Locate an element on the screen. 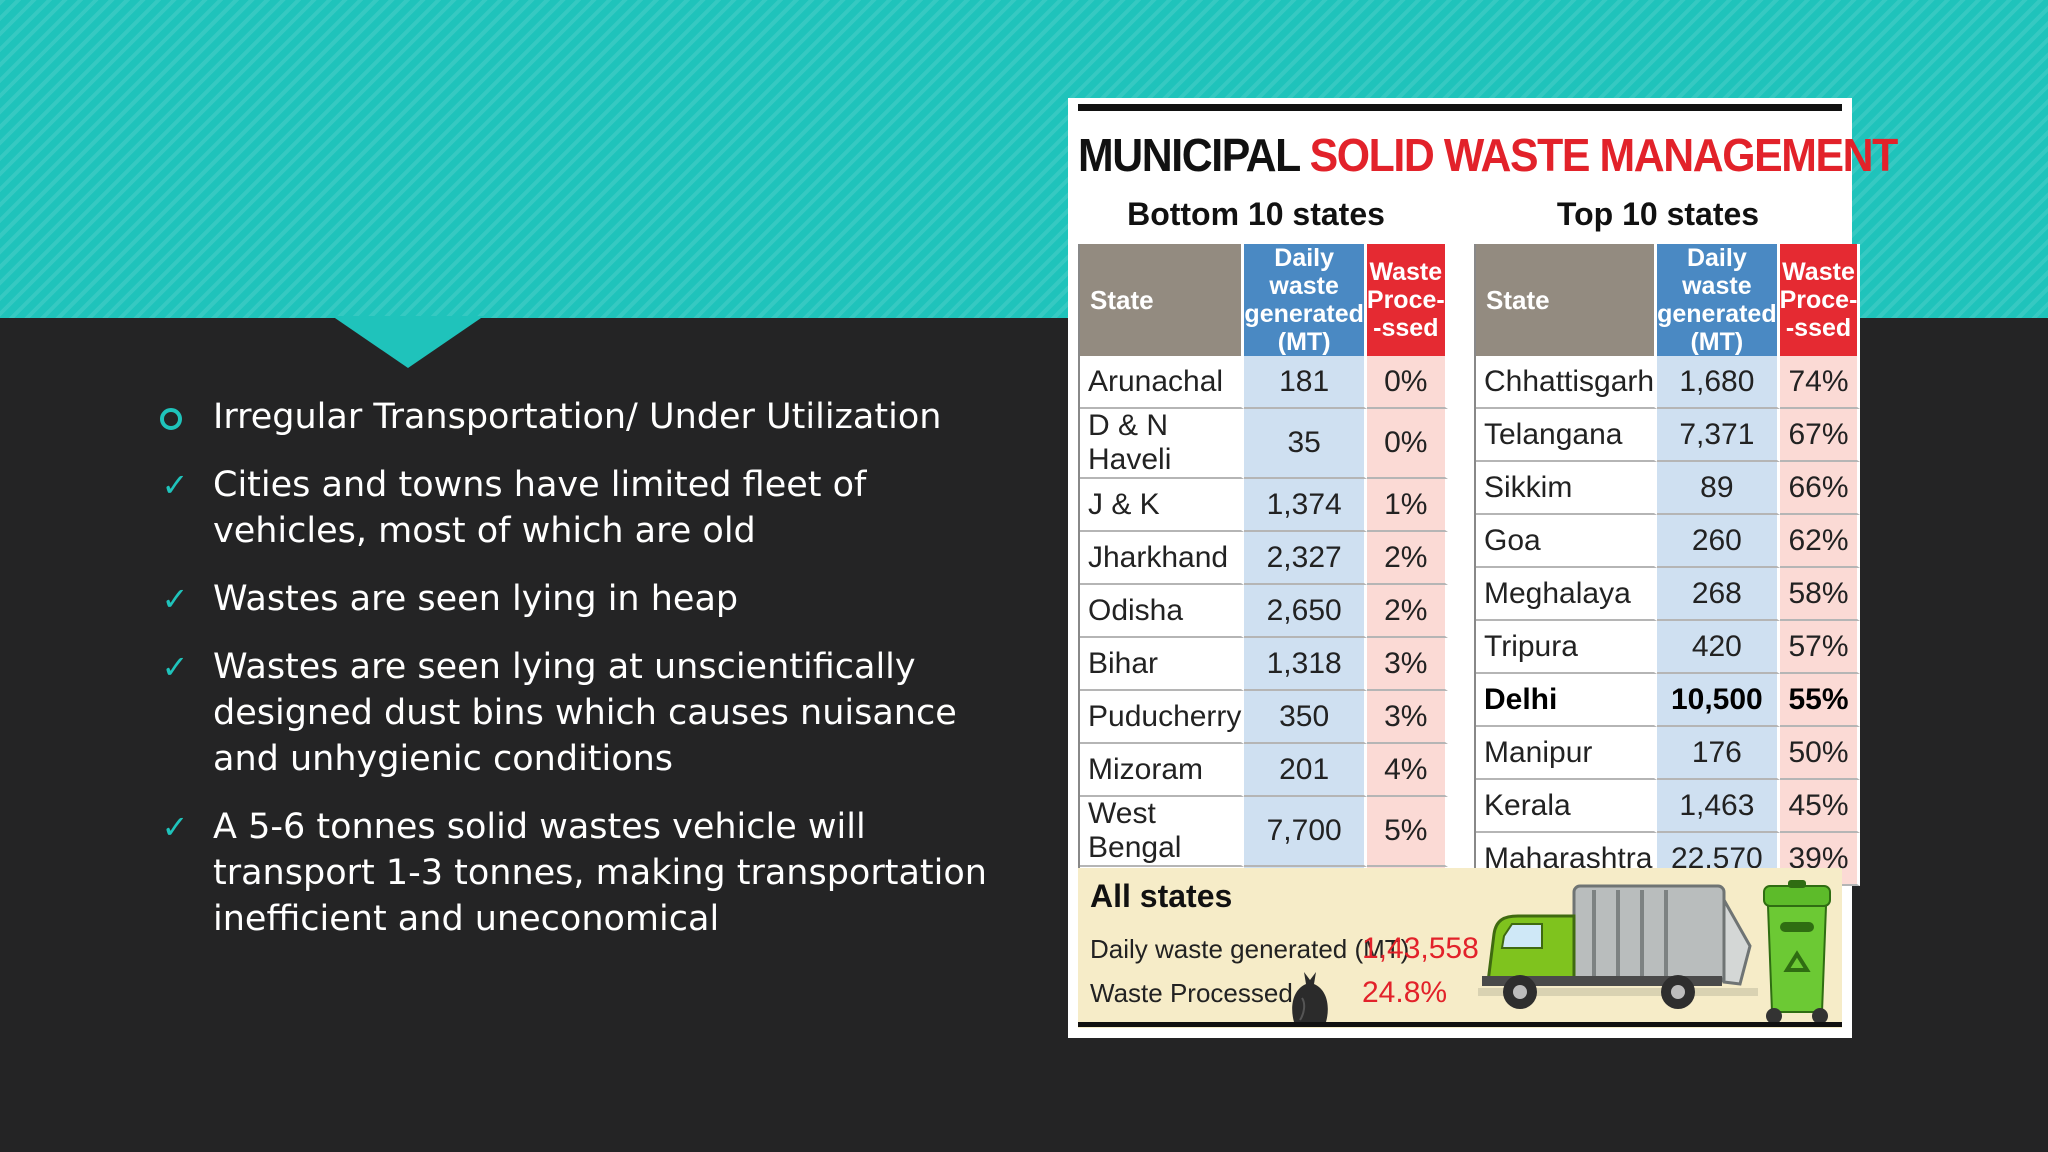  daily-waste-cell: 176 is located at coordinates (1718, 753).